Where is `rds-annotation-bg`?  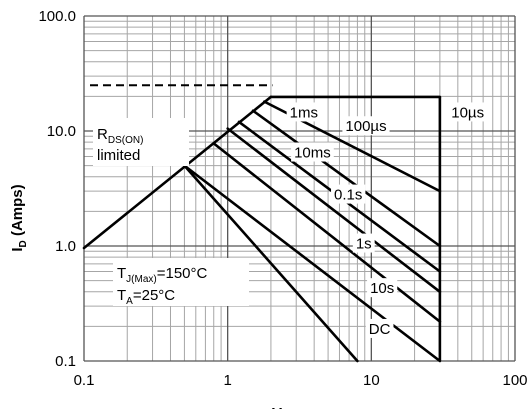
rds-annotation-bg is located at coordinates (141, 142).